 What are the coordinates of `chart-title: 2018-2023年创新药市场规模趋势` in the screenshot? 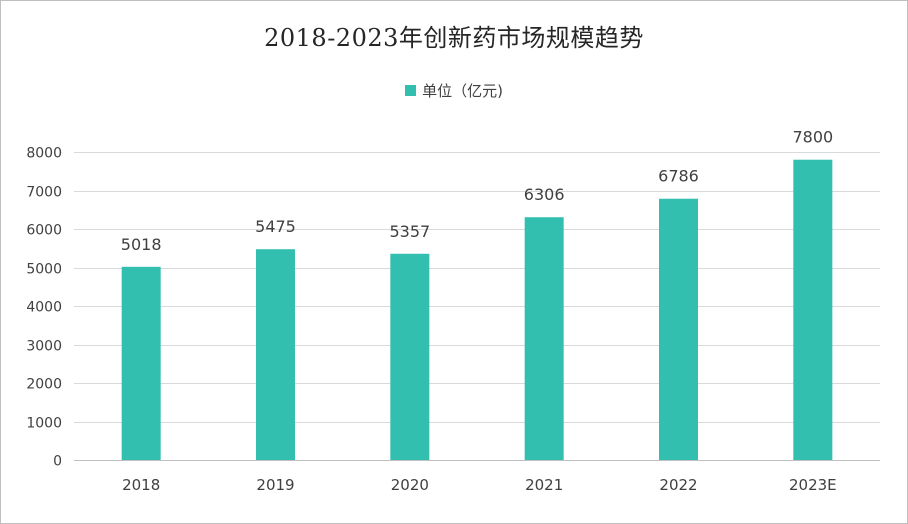 It's located at (454, 38).